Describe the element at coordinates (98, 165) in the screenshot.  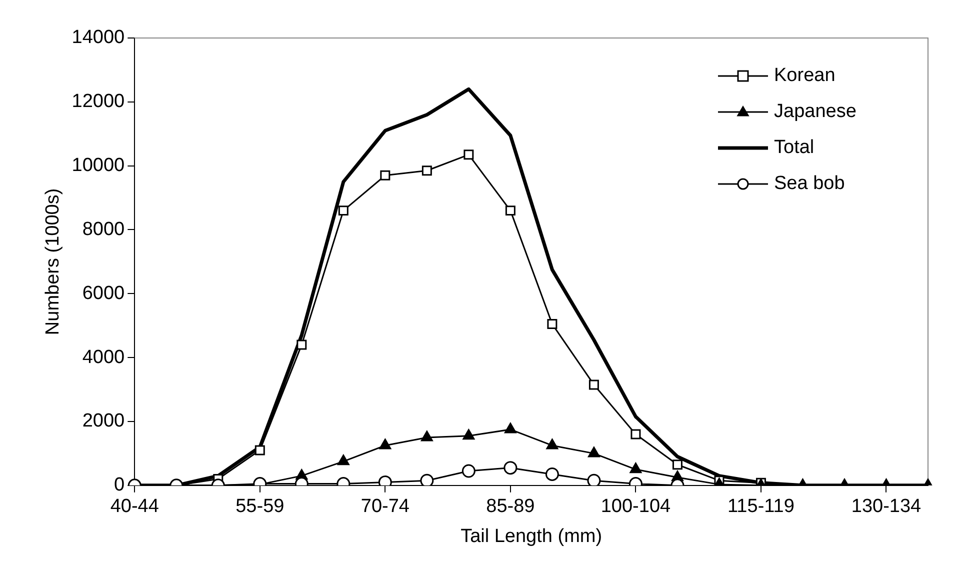
I see `y-tick-label: 10000` at that location.